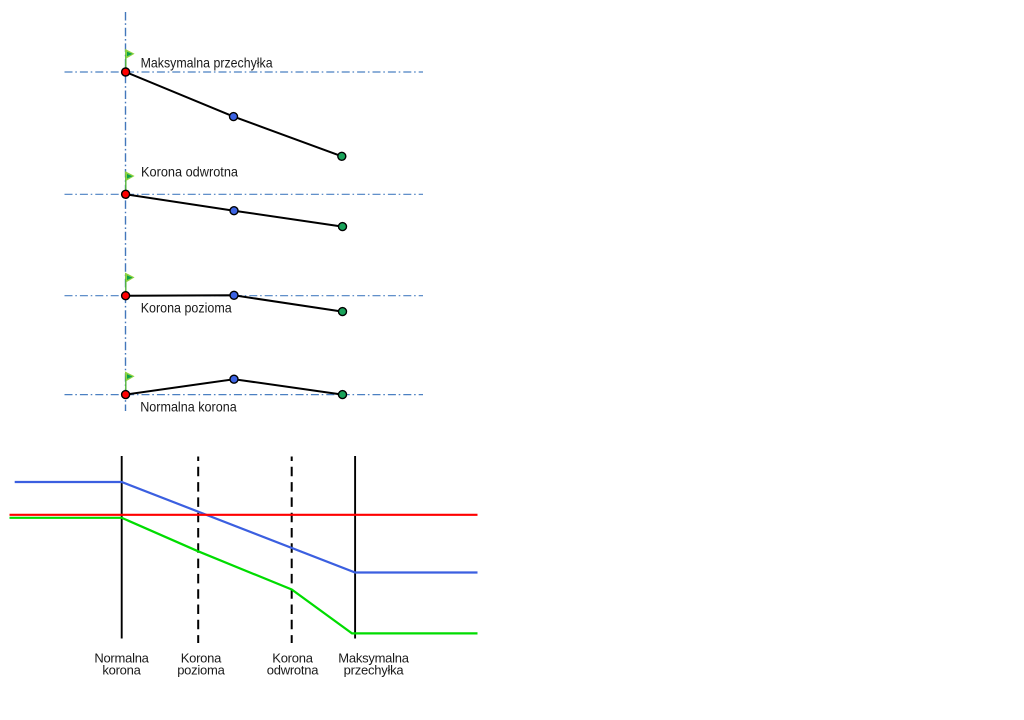 The height and width of the screenshot is (720, 1024). Describe the element at coordinates (293, 670) in the screenshot. I see `svg-text: odwrotna` at that location.